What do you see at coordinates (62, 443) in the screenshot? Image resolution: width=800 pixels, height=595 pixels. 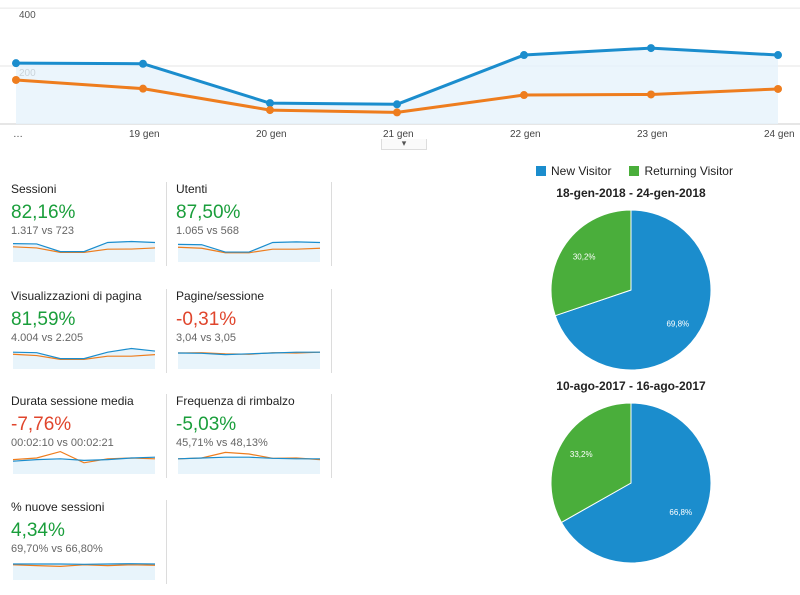 I see `metric-comparison: 00:02:10 vs 00:02:21` at bounding box center [62, 443].